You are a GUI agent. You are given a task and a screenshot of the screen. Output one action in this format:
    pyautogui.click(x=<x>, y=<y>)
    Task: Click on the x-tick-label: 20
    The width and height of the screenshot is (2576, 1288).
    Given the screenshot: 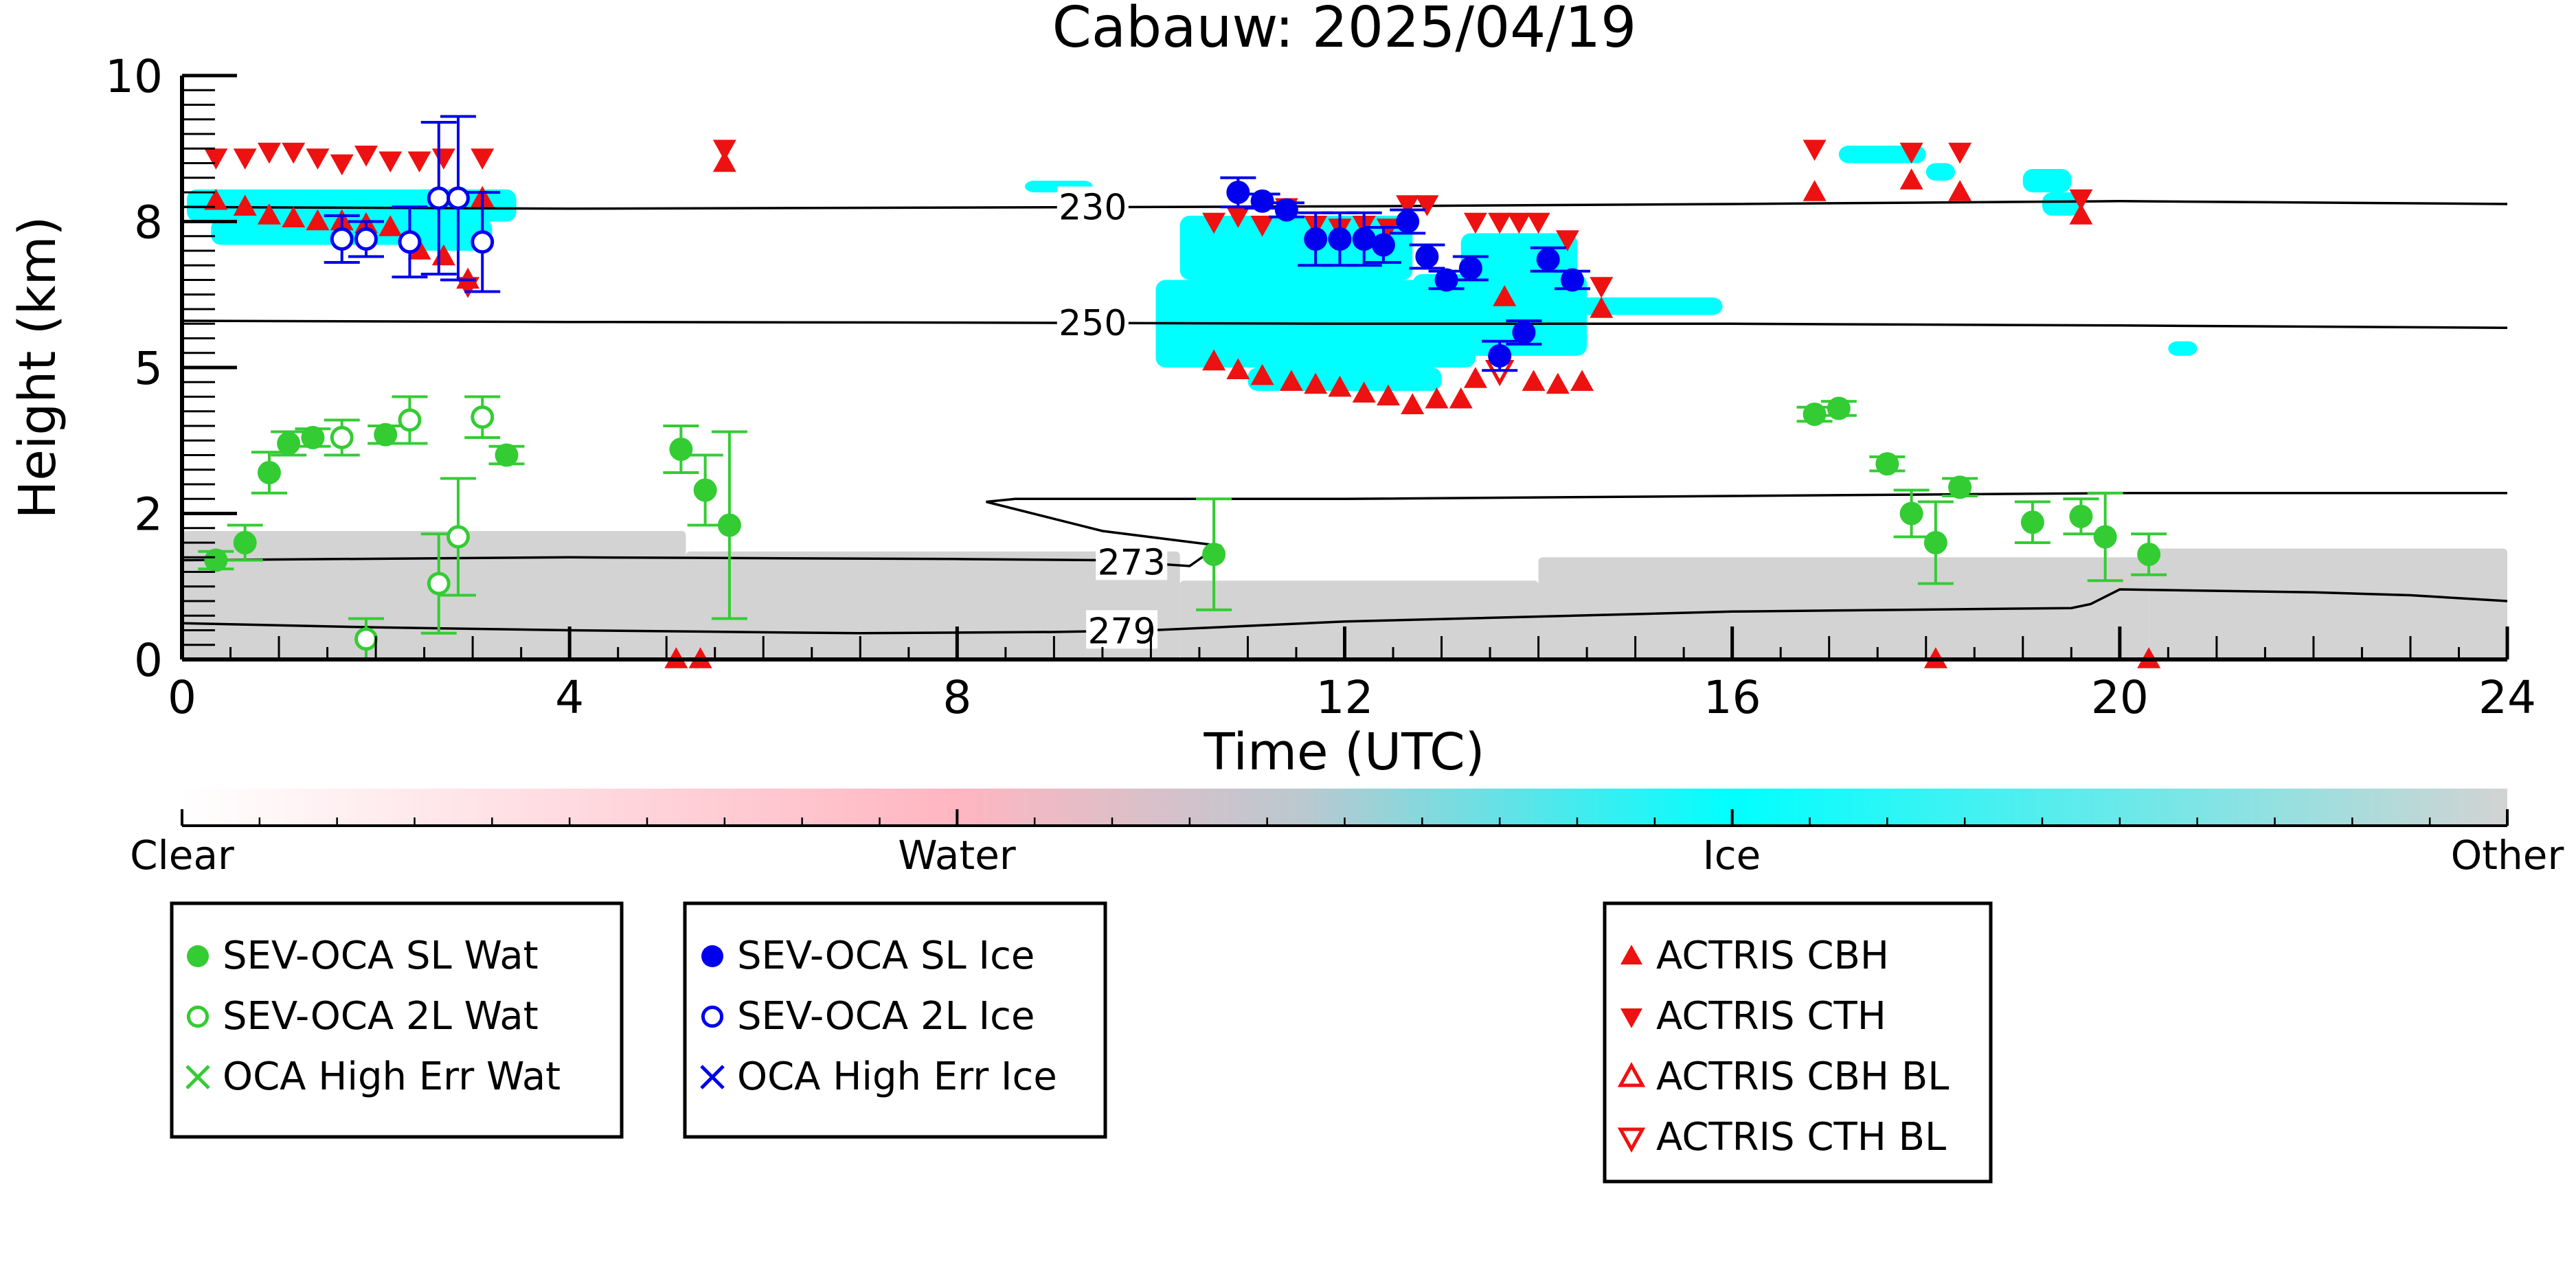 What is the action you would take?
    pyautogui.click(x=2120, y=697)
    